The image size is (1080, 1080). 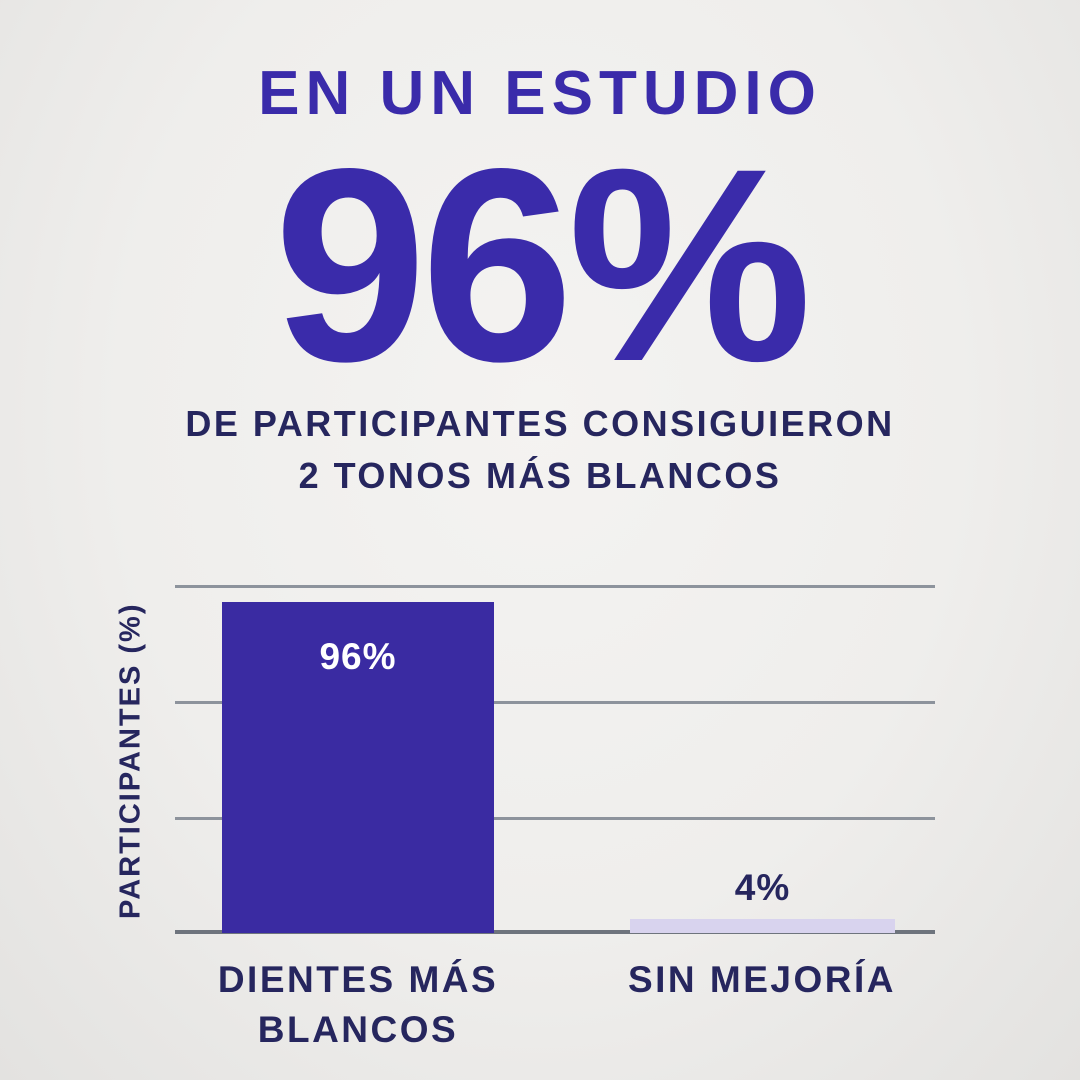 I want to click on x-axis-baseline, so click(x=555, y=932).